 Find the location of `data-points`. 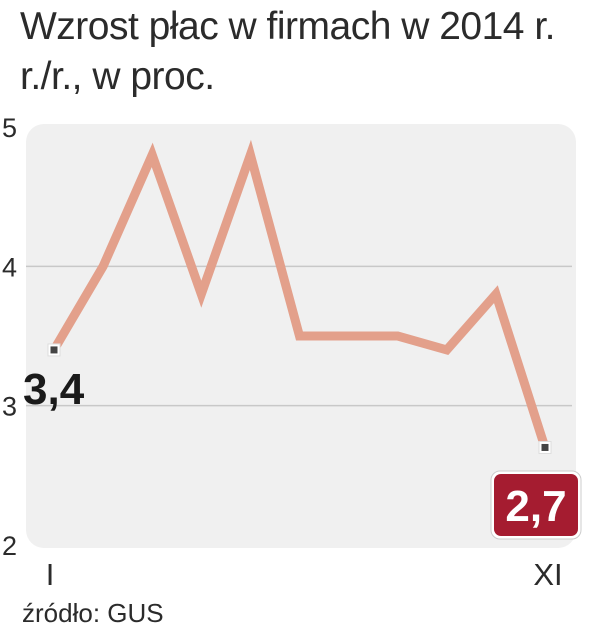

data-points is located at coordinates (299, 398).